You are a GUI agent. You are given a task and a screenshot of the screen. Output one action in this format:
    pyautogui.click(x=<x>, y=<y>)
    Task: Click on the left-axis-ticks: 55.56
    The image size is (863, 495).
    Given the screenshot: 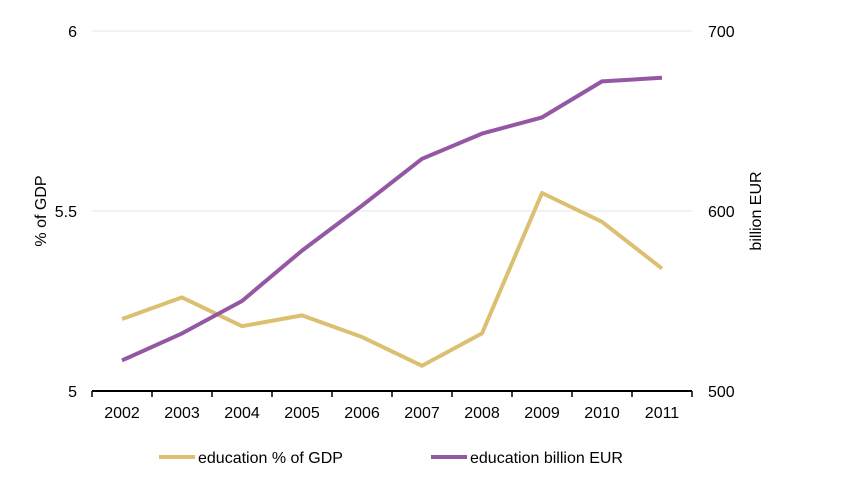 What is the action you would take?
    pyautogui.click(x=66, y=212)
    